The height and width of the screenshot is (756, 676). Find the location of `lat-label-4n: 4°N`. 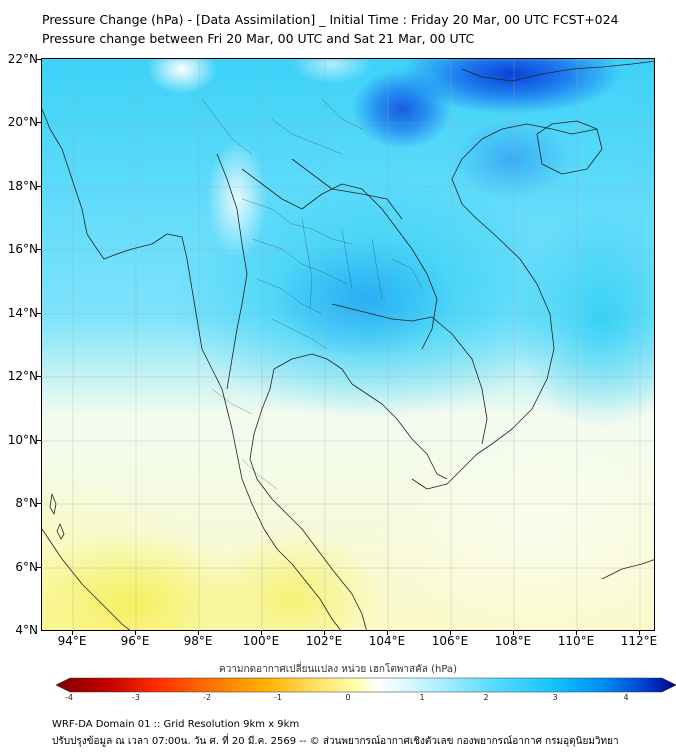

lat-label-4n: 4°N is located at coordinates (26, 630).